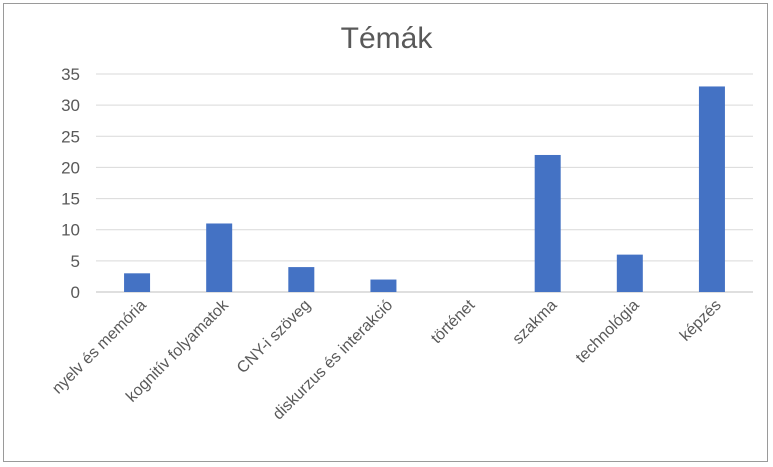  Describe the element at coordinates (70, 167) in the screenshot. I see `y-tick-label: 20` at that location.